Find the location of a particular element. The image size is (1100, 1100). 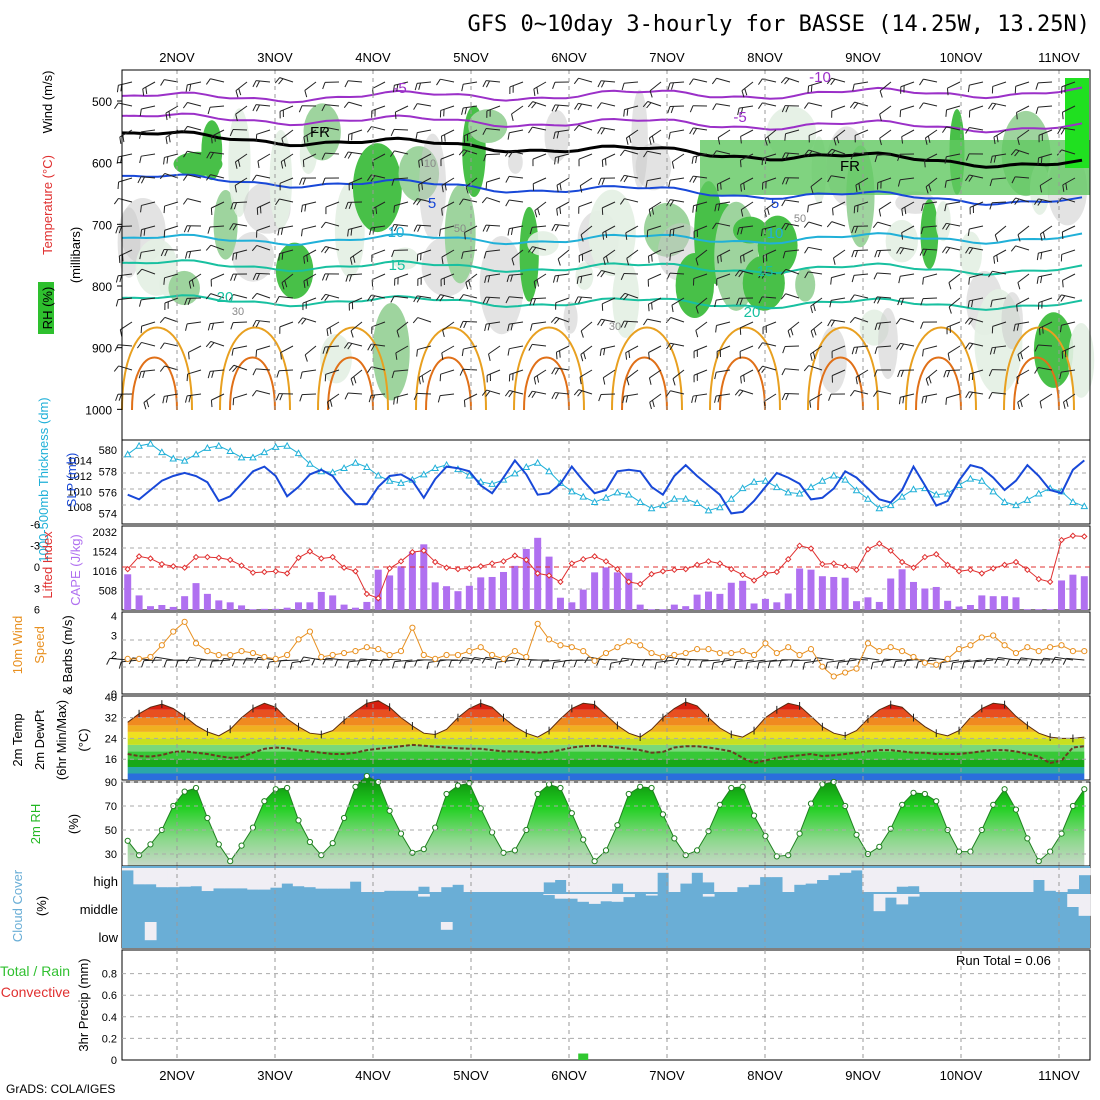

li-tick: 0 is located at coordinates (37, 568).